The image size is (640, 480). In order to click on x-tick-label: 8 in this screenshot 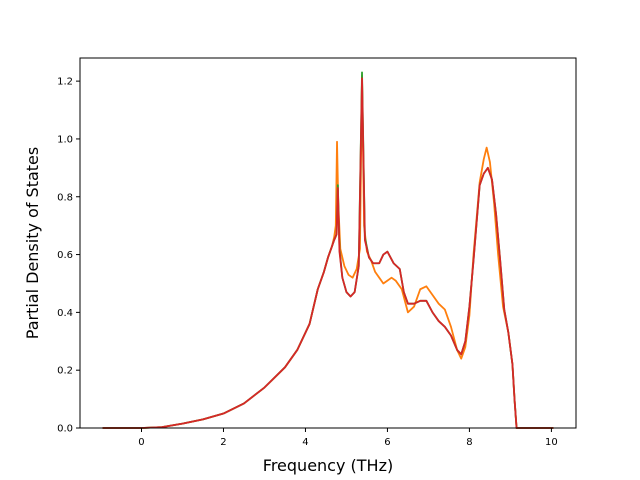, I will do `click(469, 442)`.